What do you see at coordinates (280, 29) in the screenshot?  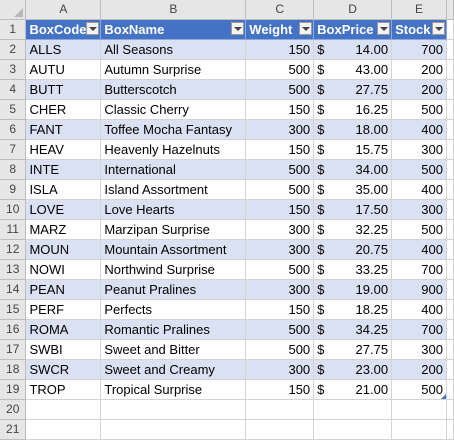 I see `header-cell-weight: Weight` at bounding box center [280, 29].